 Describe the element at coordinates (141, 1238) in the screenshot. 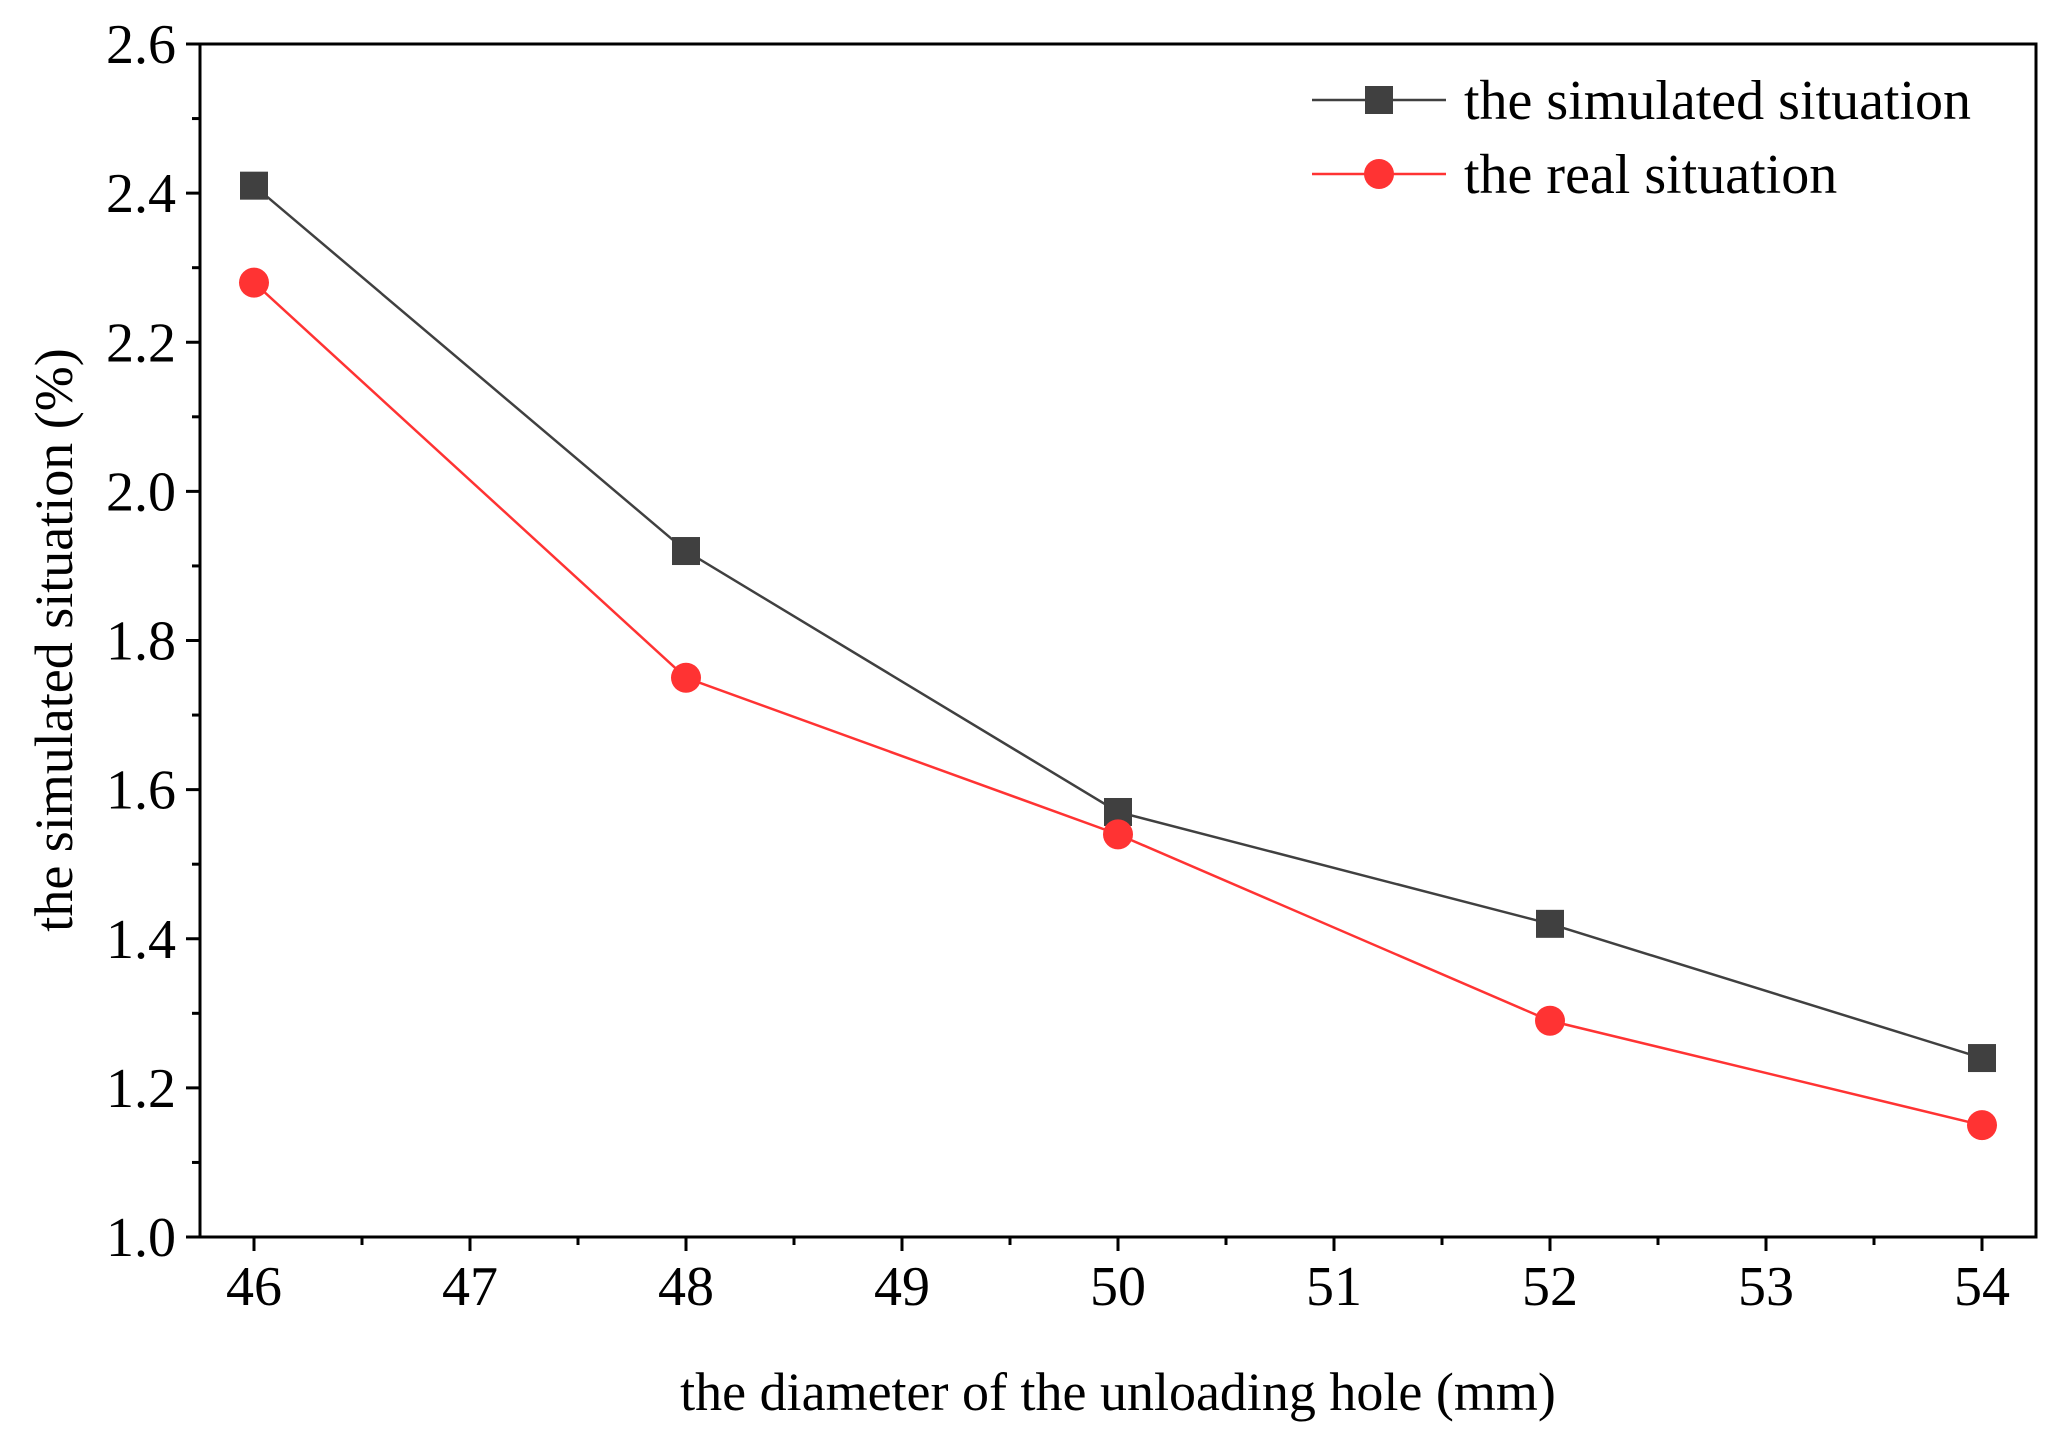

I see `y-tick-label: 1.0` at that location.